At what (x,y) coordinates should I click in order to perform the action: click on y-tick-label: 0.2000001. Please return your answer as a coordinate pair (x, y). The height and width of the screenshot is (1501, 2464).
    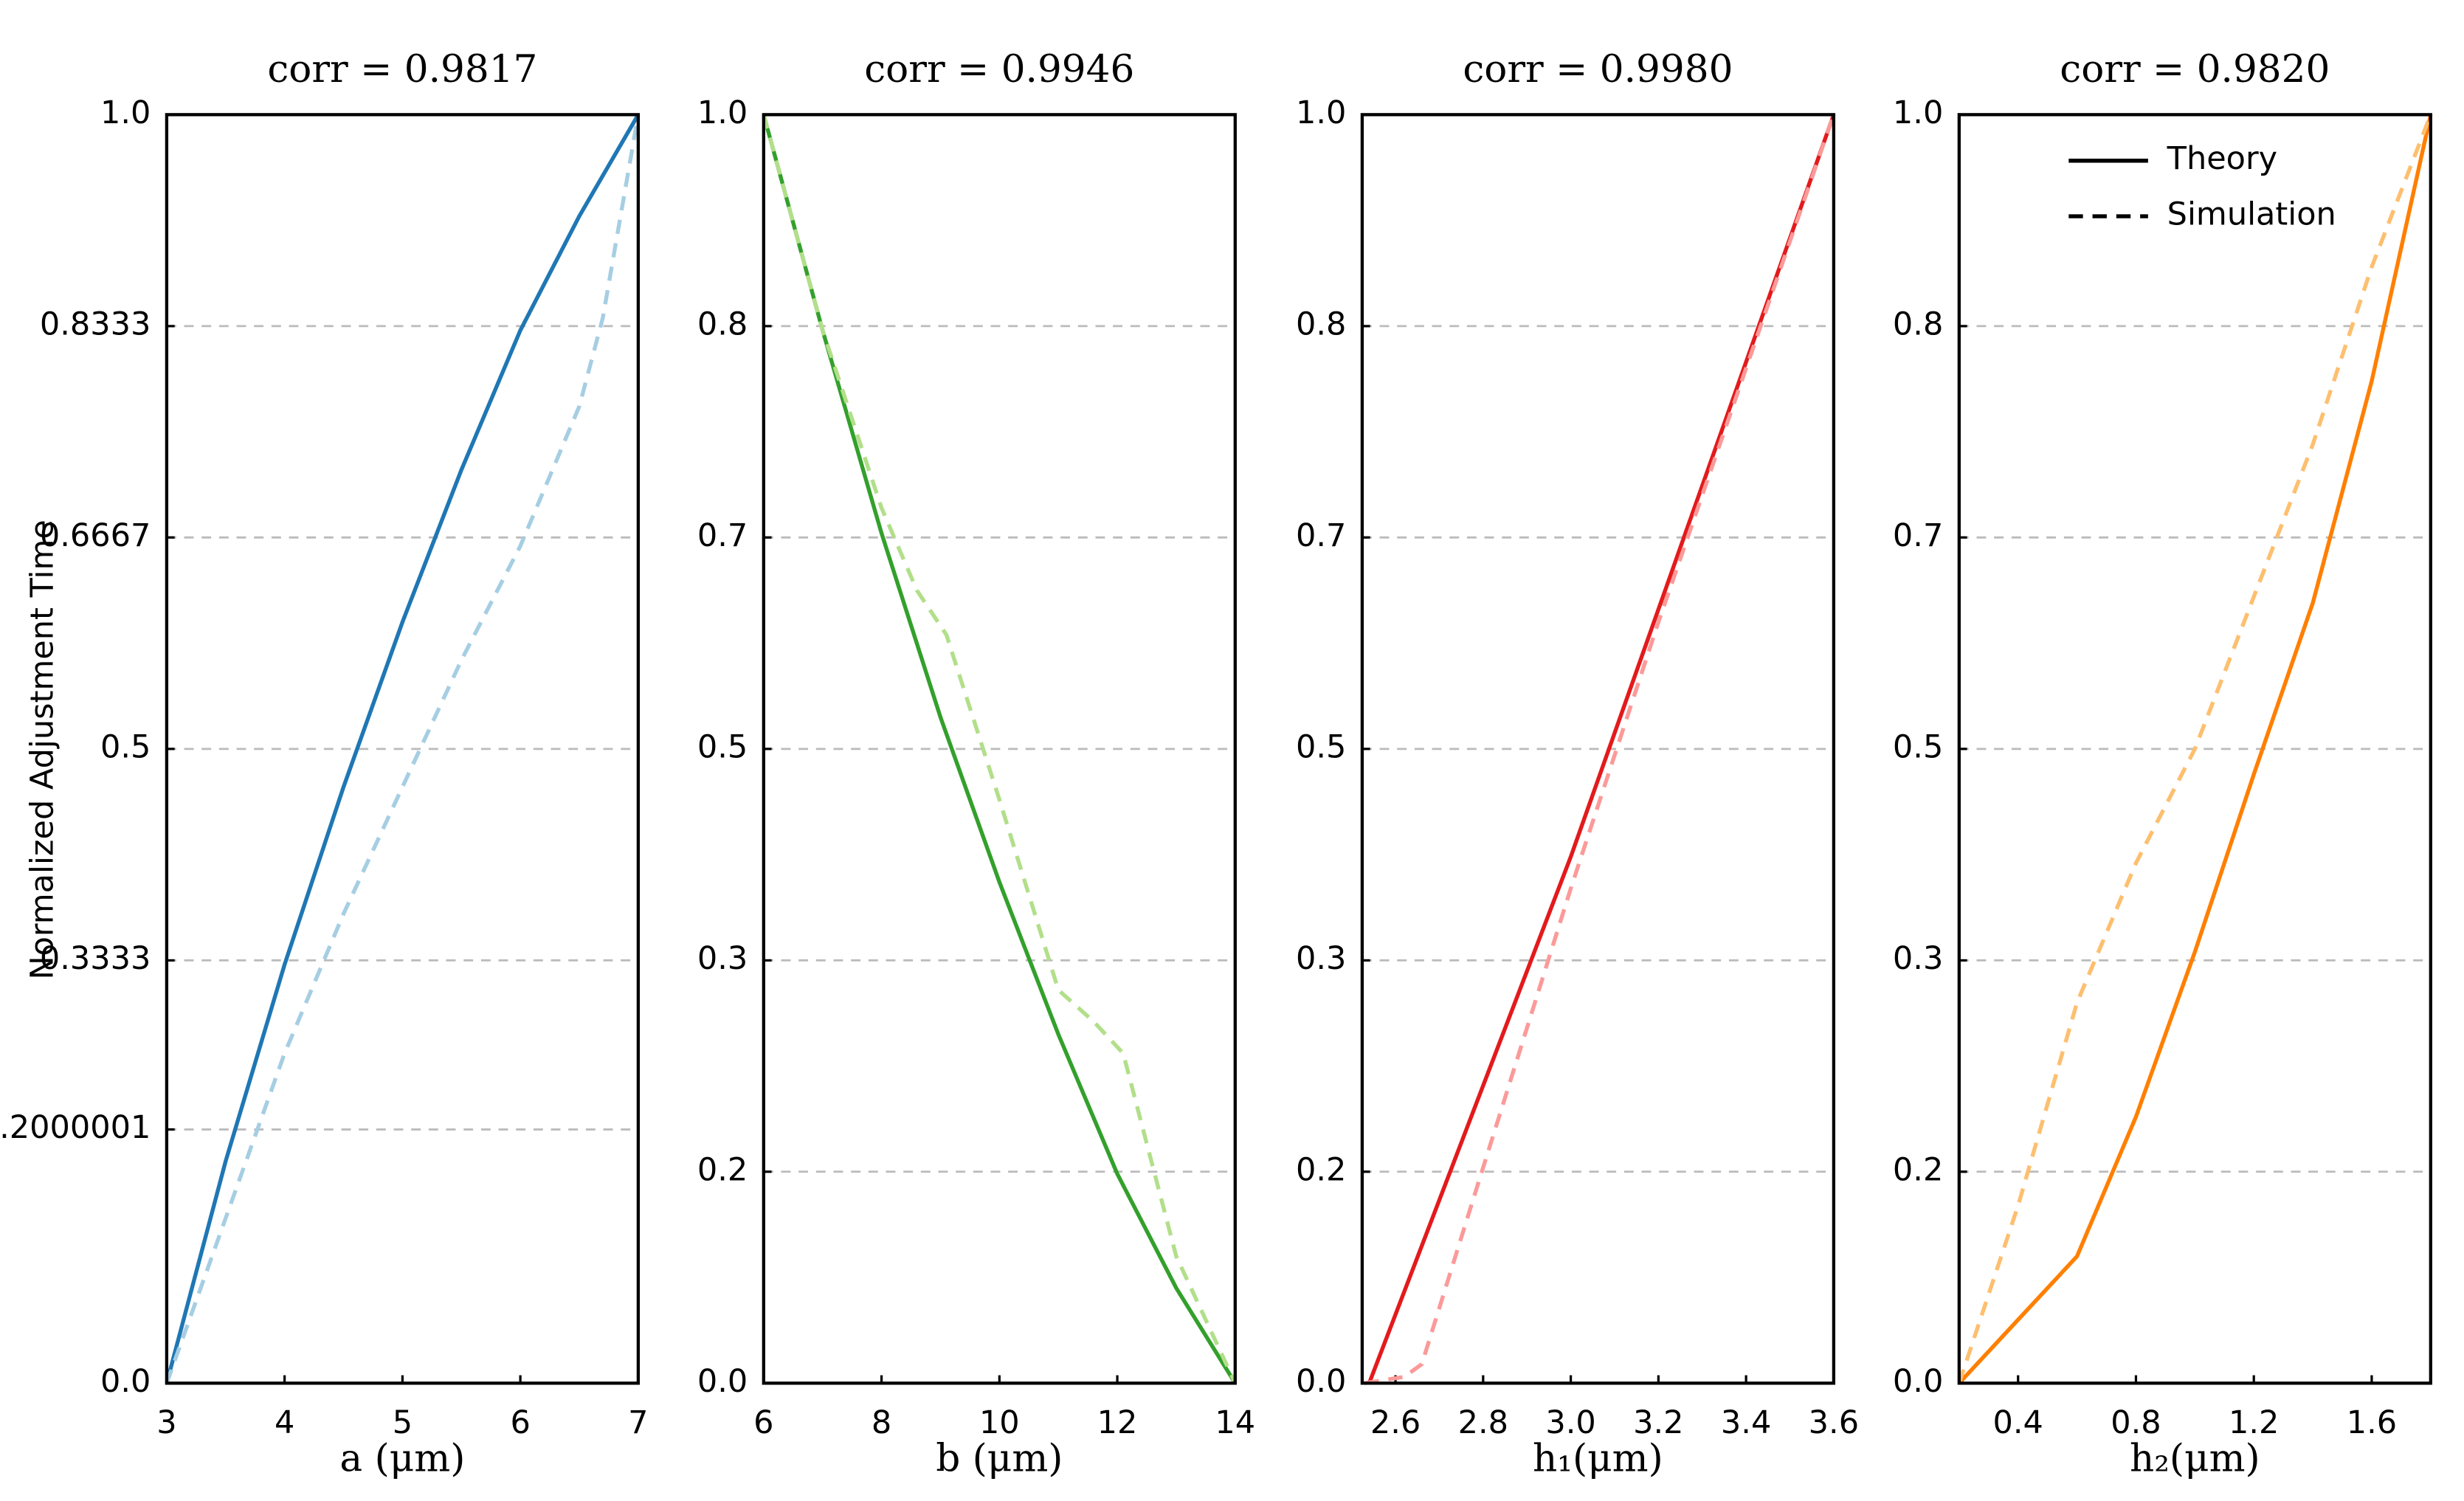
    Looking at the image, I should click on (75, 1127).